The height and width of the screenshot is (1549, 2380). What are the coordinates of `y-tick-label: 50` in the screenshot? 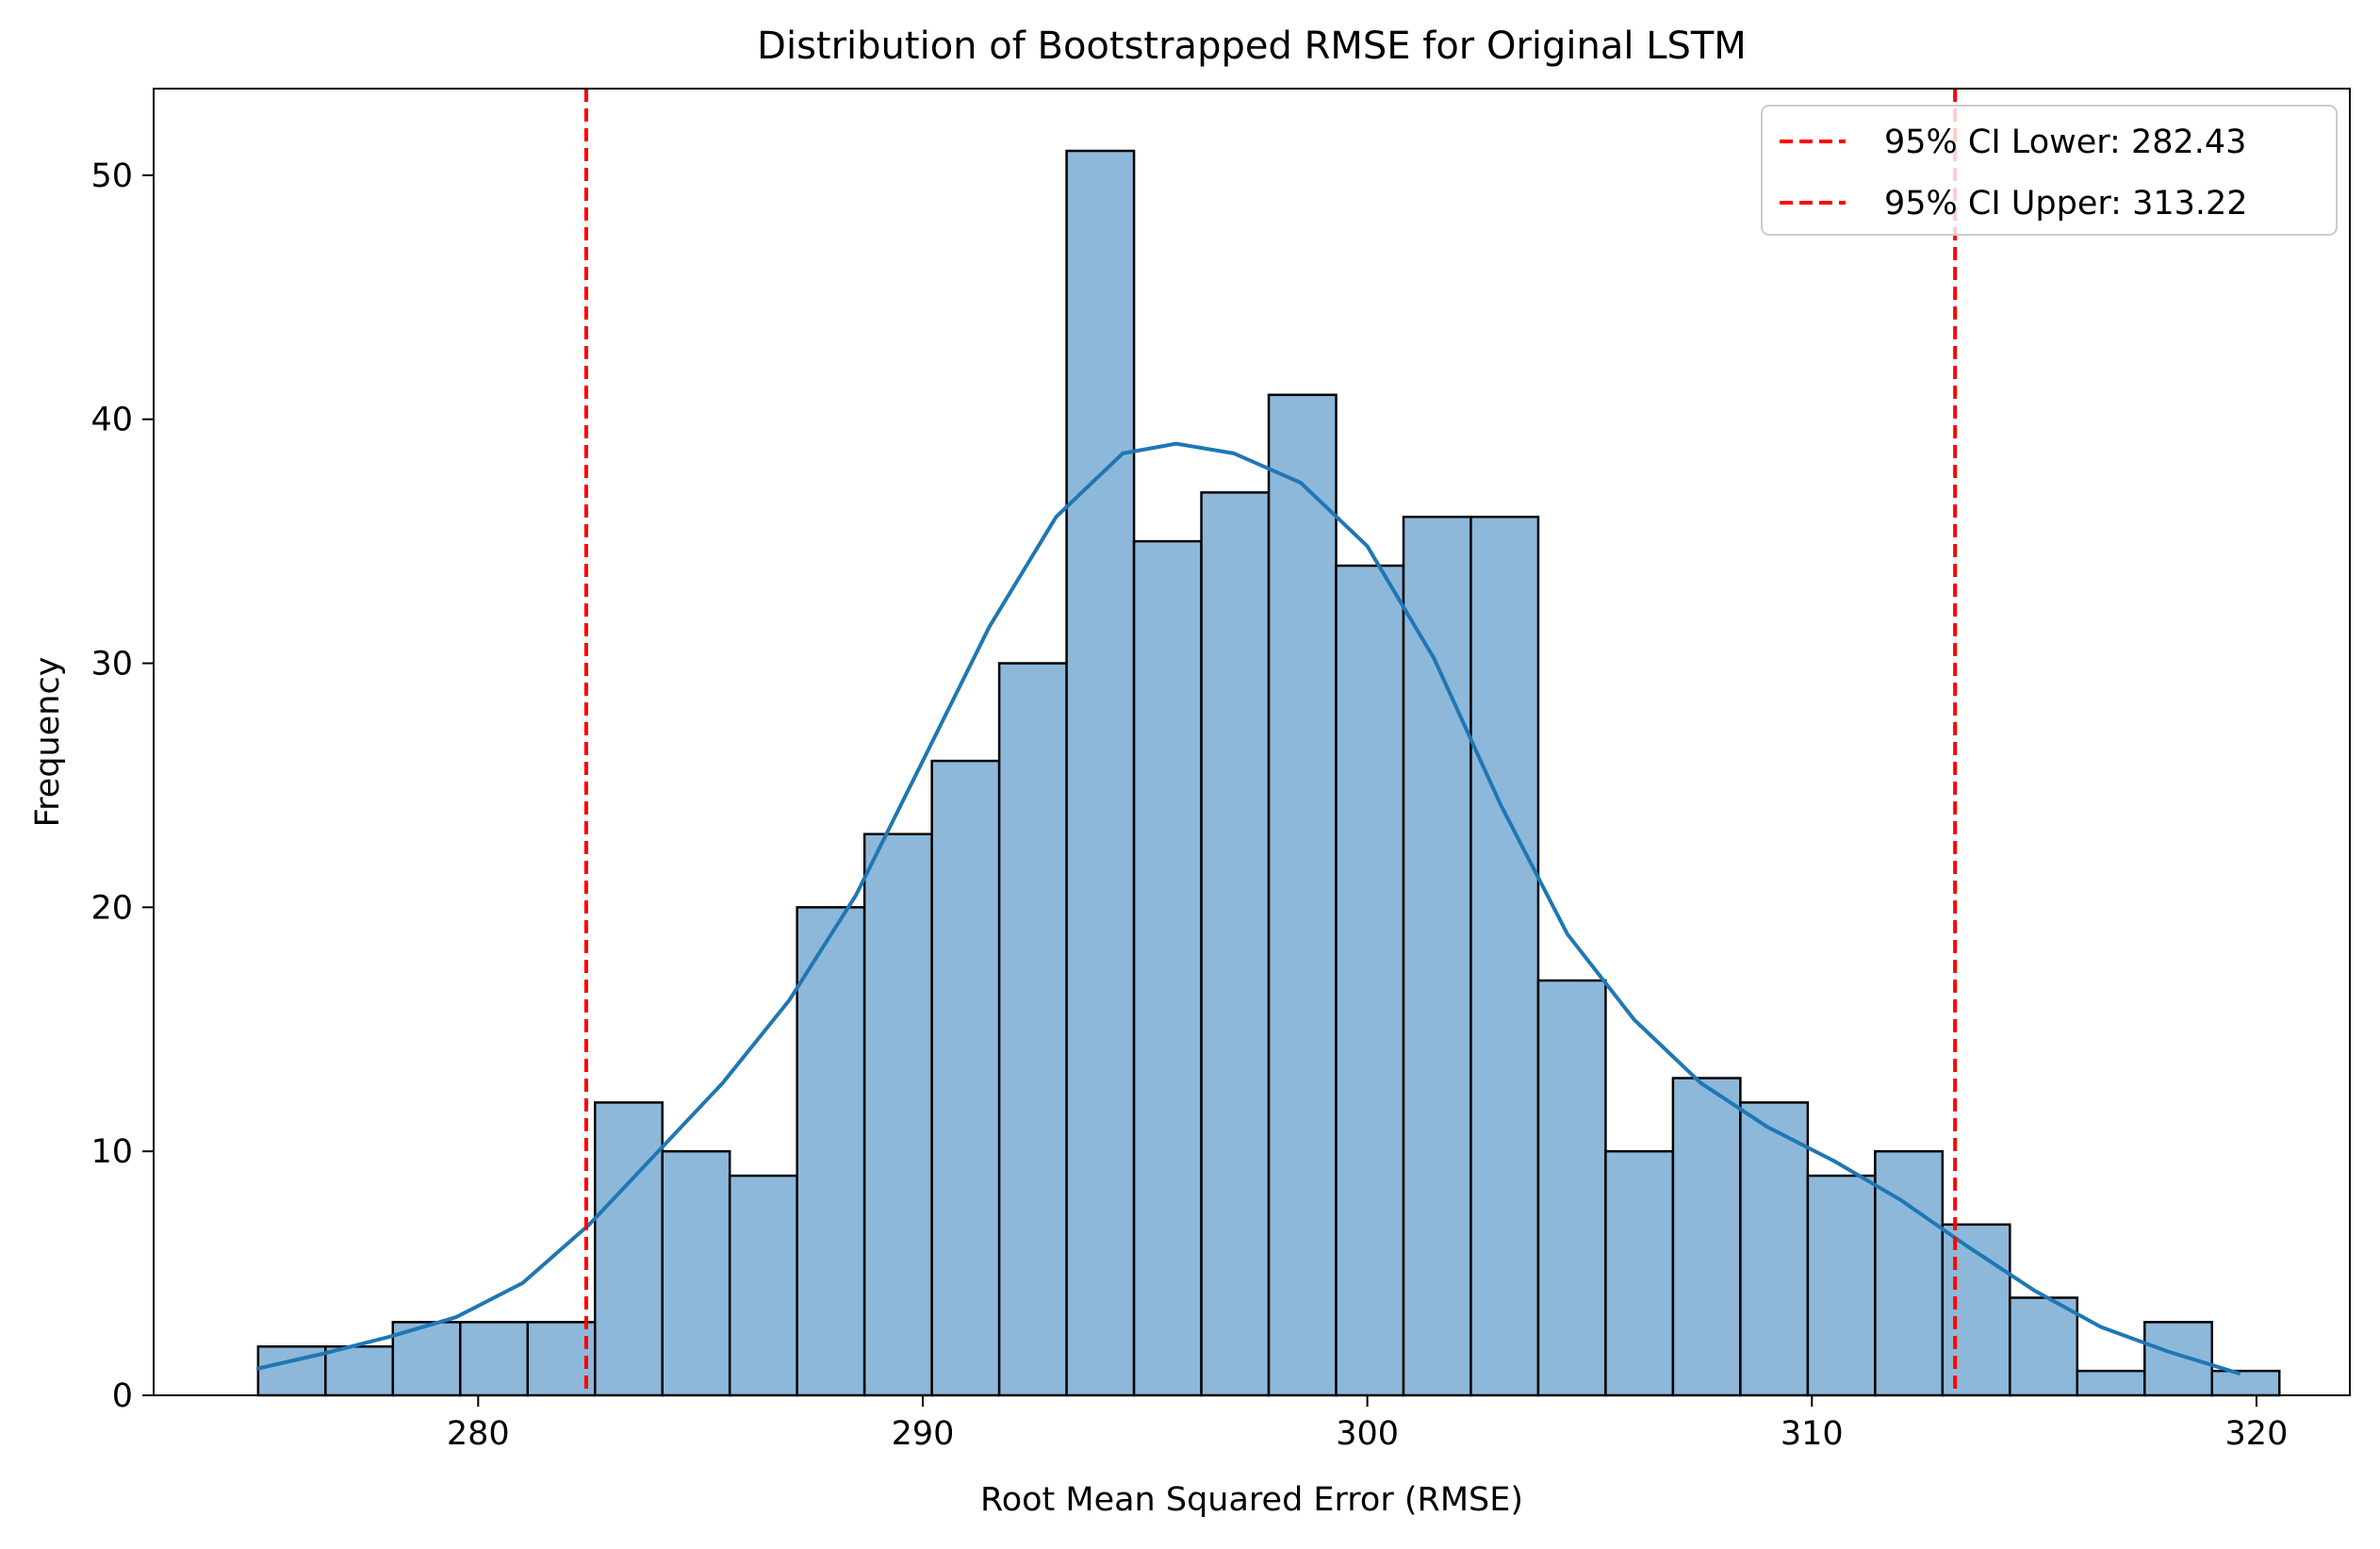 It's located at (111, 176).